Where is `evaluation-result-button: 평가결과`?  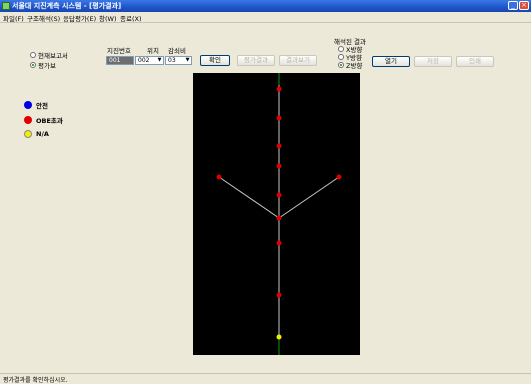
evaluation-result-button: 평가결과 is located at coordinates (256, 60).